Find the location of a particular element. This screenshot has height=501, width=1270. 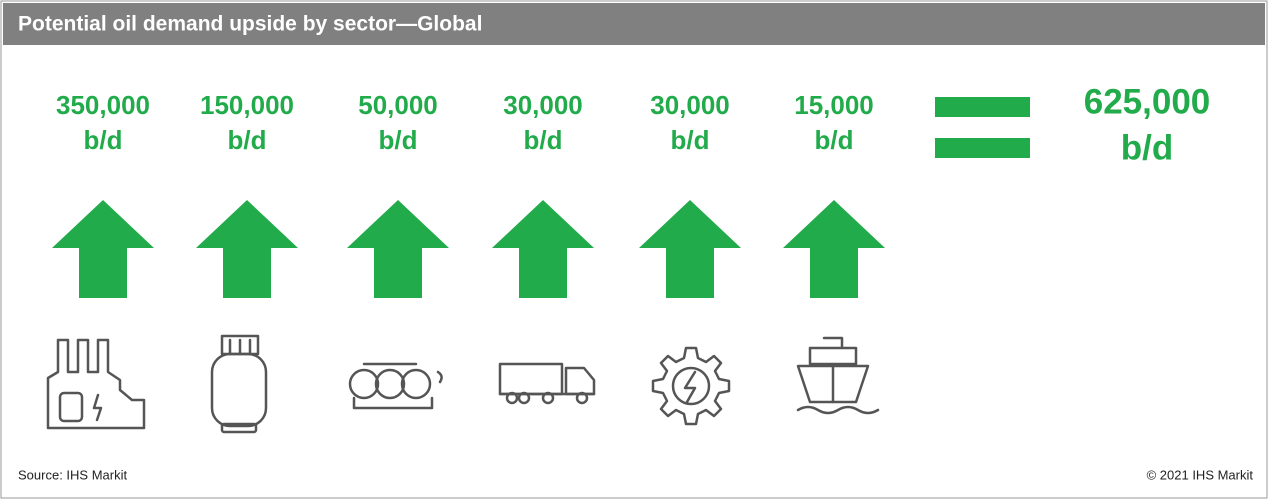

truck-icon is located at coordinates (547, 383).